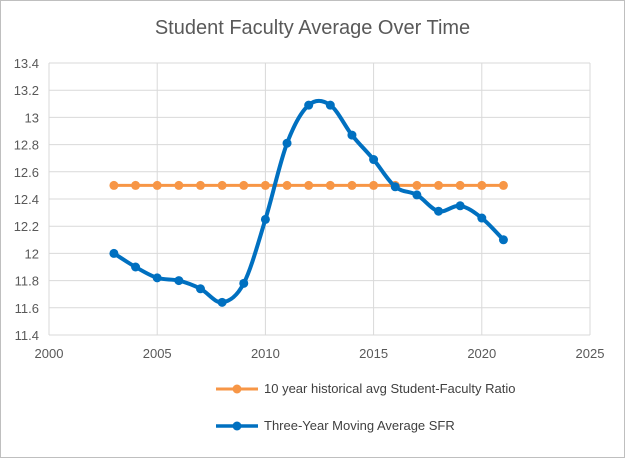 The height and width of the screenshot is (458, 625). What do you see at coordinates (265, 353) in the screenshot?
I see `x-tick-label: 2010` at bounding box center [265, 353].